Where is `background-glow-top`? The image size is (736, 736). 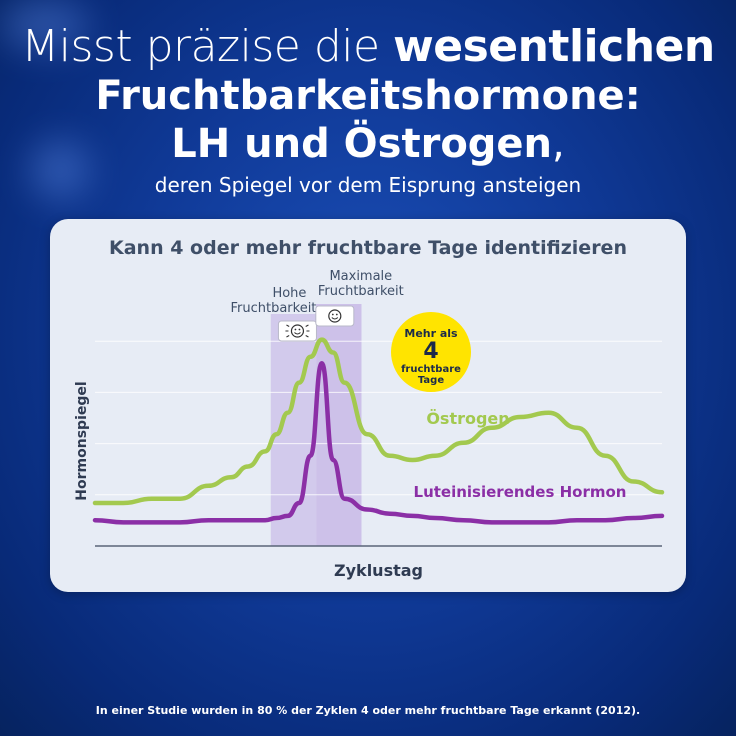
background-glow-top is located at coordinates (45, 25).